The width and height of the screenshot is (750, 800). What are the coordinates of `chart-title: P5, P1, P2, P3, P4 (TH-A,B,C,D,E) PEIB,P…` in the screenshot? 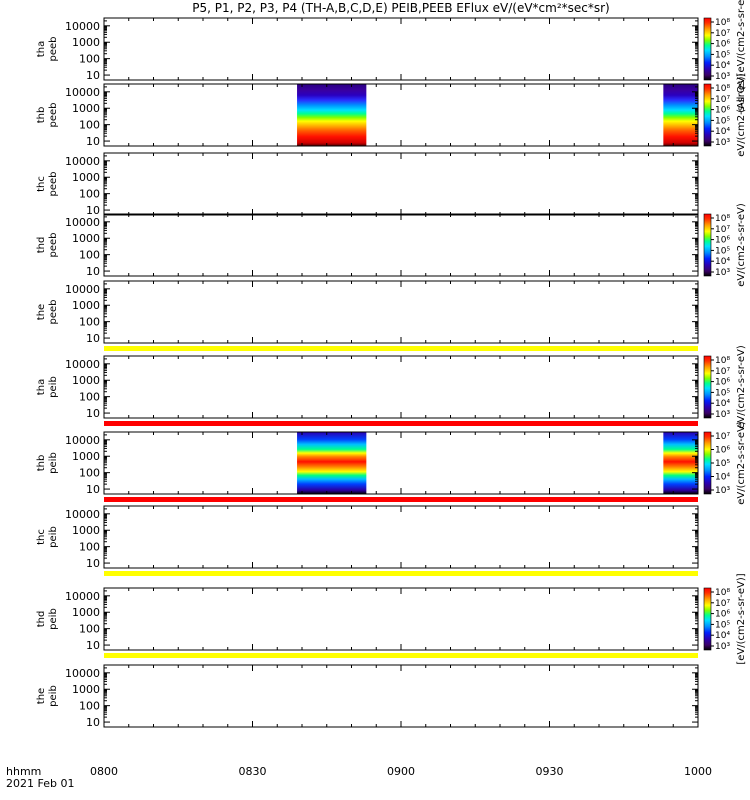 It's located at (400, 8).